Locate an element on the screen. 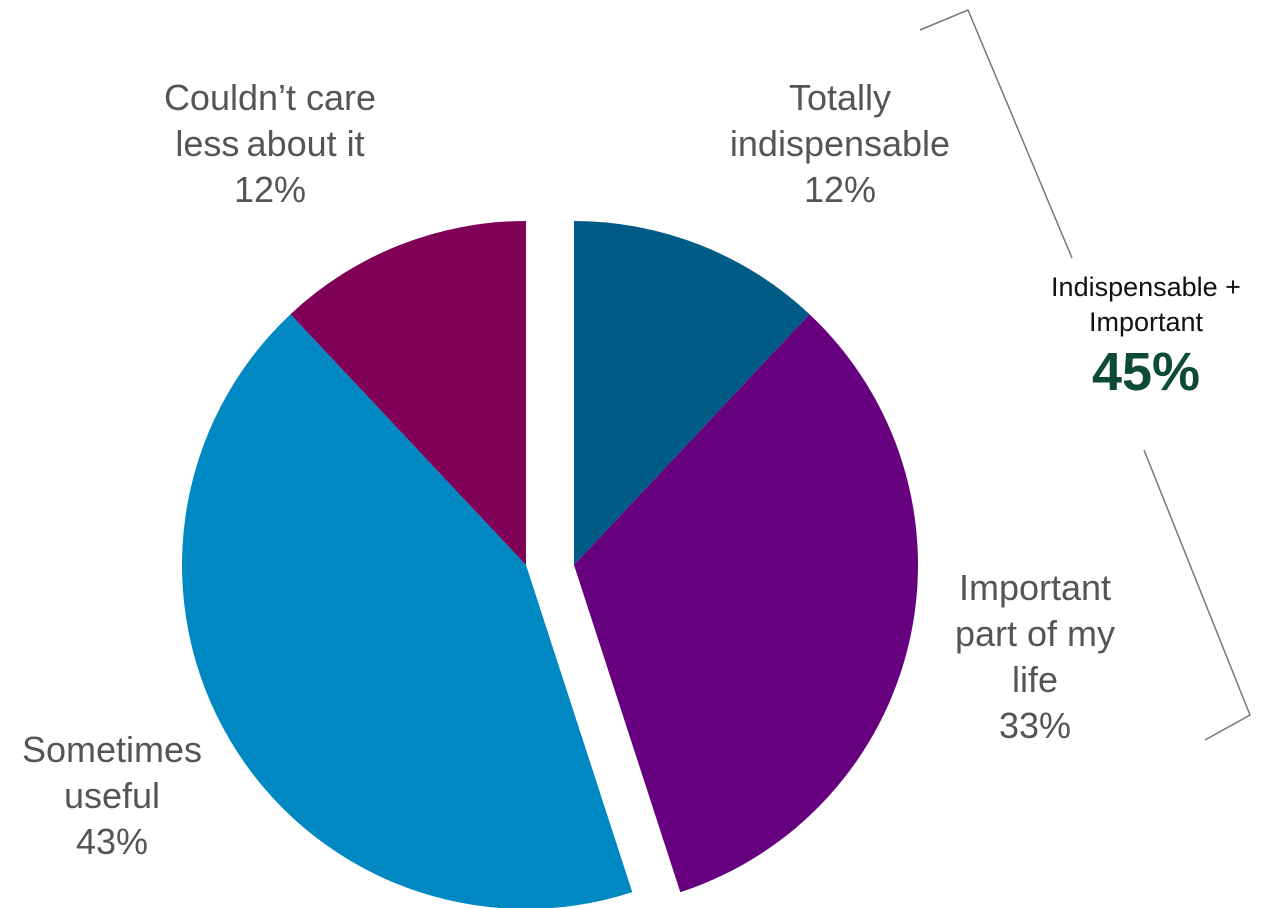  slice-label-couldnt-care-less: Couldn’t care less about it 12% is located at coordinates (270, 144).